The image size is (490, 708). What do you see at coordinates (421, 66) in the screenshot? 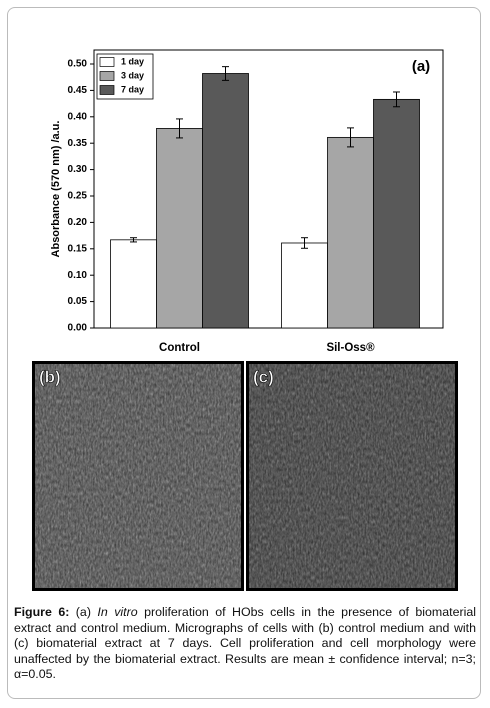
I see `panel-label: (a)` at bounding box center [421, 66].